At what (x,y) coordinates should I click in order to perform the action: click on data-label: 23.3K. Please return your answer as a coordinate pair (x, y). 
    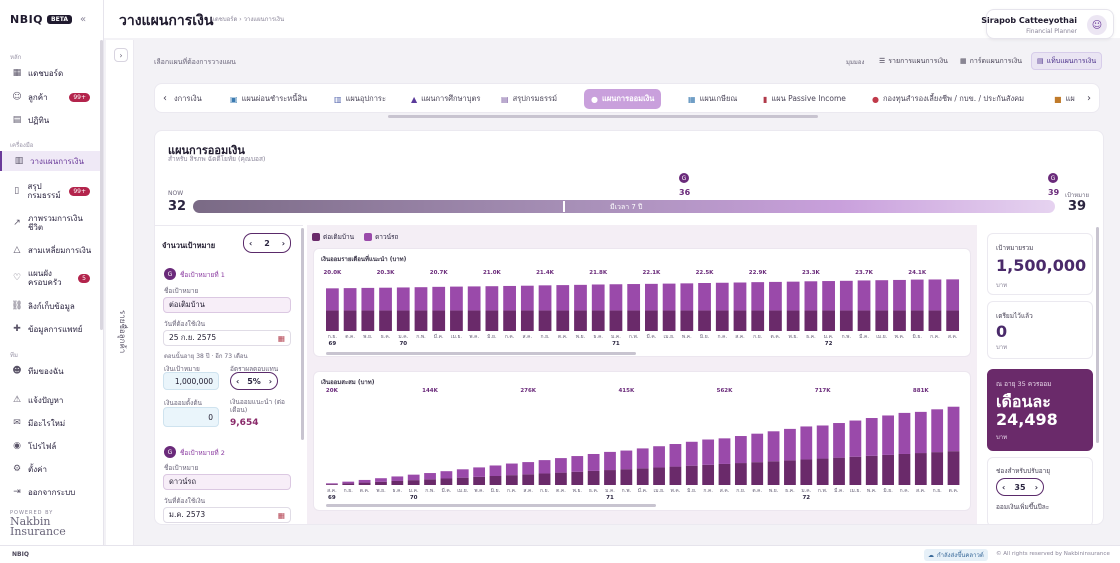
    Looking at the image, I should click on (811, 273).